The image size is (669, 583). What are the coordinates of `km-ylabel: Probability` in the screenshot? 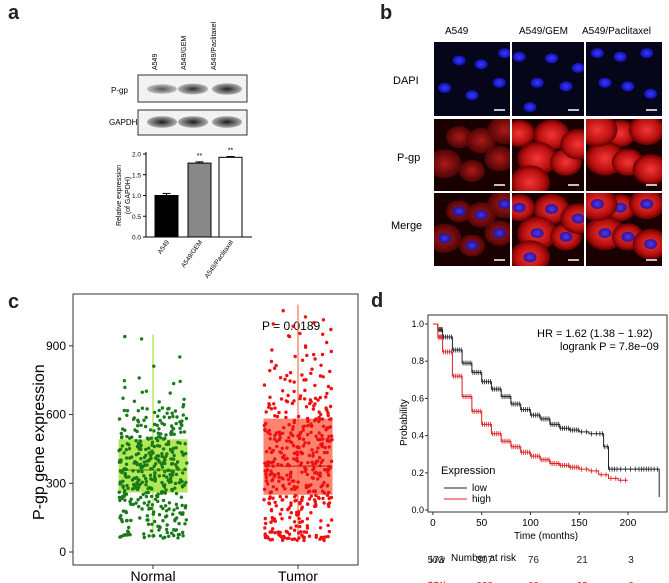 It's located at (404, 422).